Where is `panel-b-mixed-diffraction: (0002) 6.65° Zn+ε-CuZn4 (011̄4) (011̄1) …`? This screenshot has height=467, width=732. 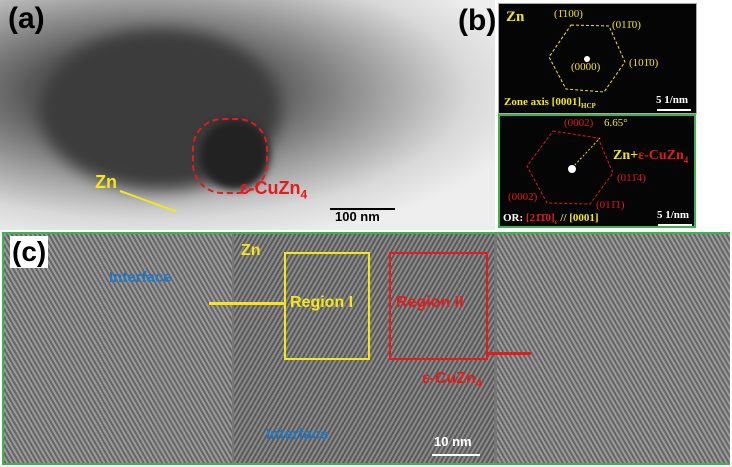 panel-b-mixed-diffraction: (0002) 6.65° Zn+ε-CuZn4 (011̄4) (011̄1) … is located at coordinates (597, 171).